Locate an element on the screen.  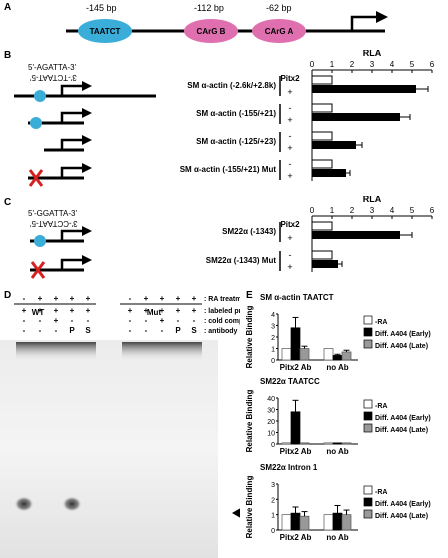
cargb-label: CArG B is located at coordinates (211, 31).